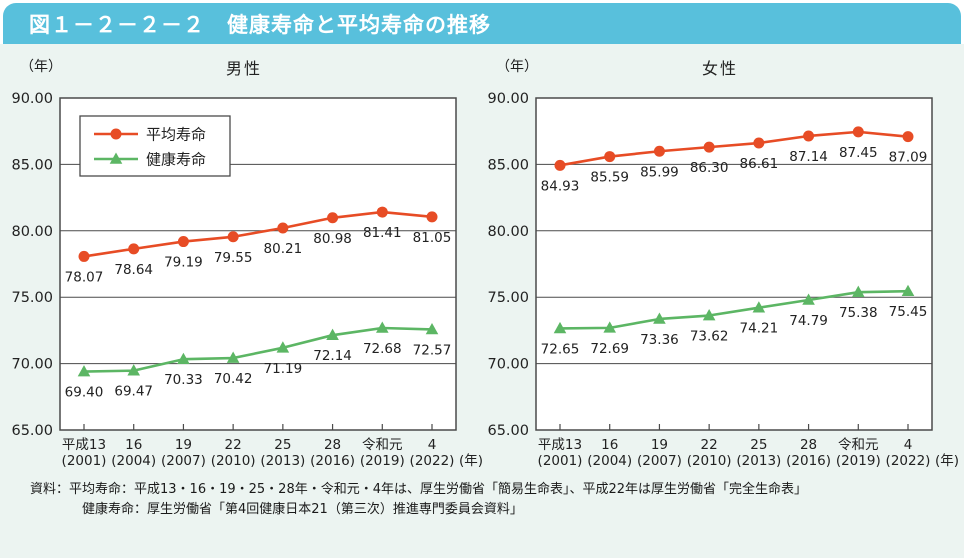  Describe the element at coordinates (84, 461) in the screenshot. I see `x-tick-label-year: (2001)` at that location.